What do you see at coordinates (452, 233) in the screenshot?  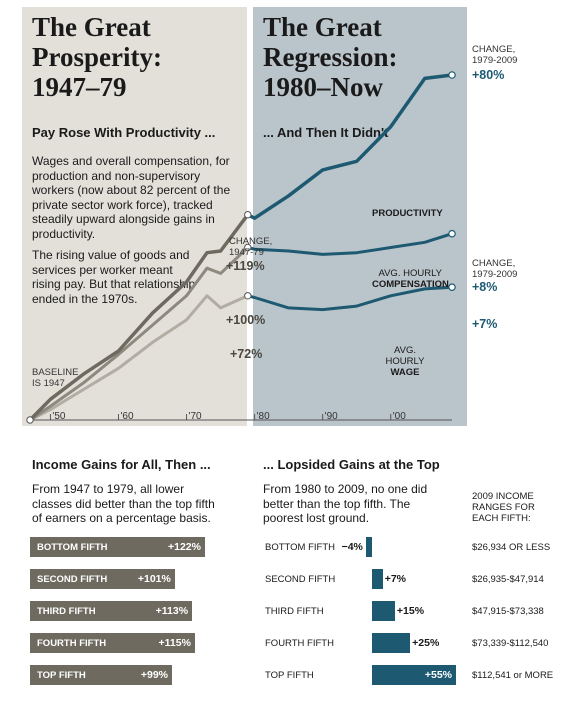 I see `compensation-line-2009-marker` at bounding box center [452, 233].